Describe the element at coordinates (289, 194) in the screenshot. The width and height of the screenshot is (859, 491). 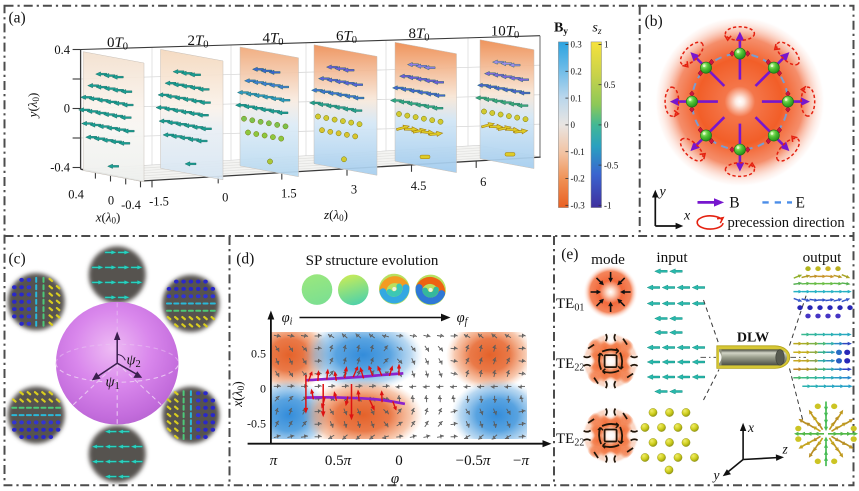
I see `svg-text: 1.5` at that location.